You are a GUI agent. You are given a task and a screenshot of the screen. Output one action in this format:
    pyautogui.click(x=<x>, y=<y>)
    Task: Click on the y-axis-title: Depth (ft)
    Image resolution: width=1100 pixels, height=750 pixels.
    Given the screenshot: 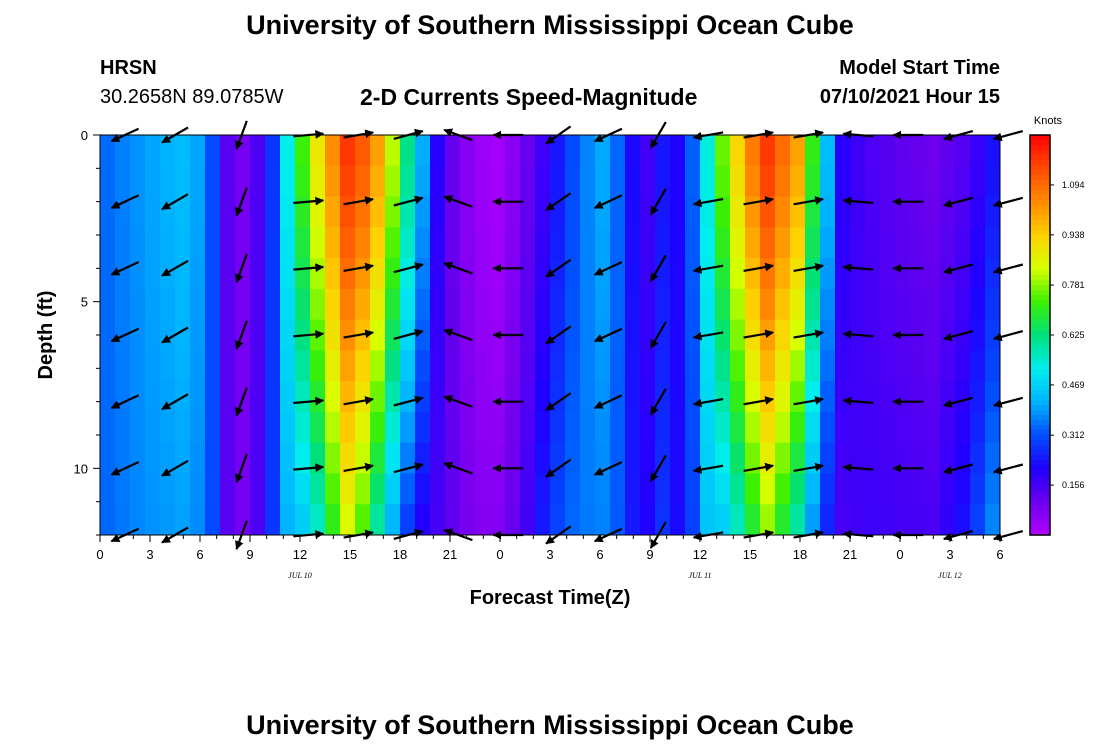 What is the action you would take?
    pyautogui.click(x=46, y=335)
    